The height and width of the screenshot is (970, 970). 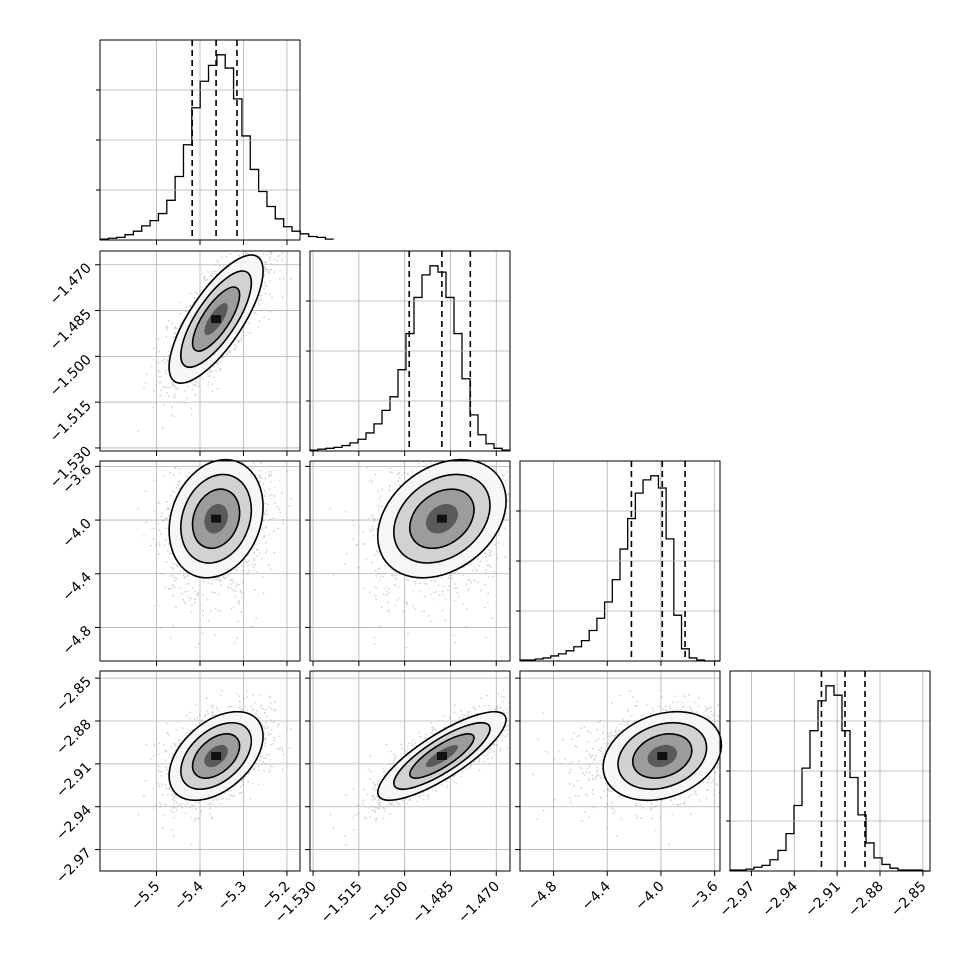 I want to click on scatter-panel-1-0: −1.530−1.515−1.500−1.485−1.470, so click(x=174, y=370).